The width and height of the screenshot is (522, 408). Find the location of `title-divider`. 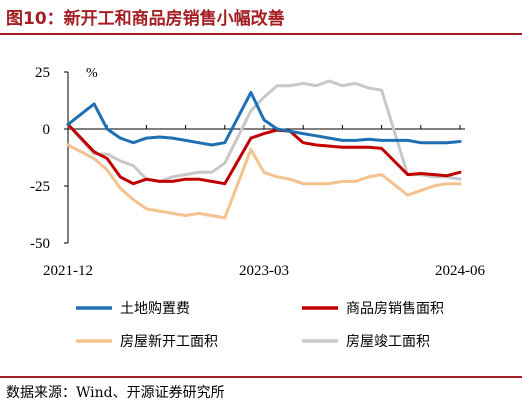

title-divider is located at coordinates (261, 34).